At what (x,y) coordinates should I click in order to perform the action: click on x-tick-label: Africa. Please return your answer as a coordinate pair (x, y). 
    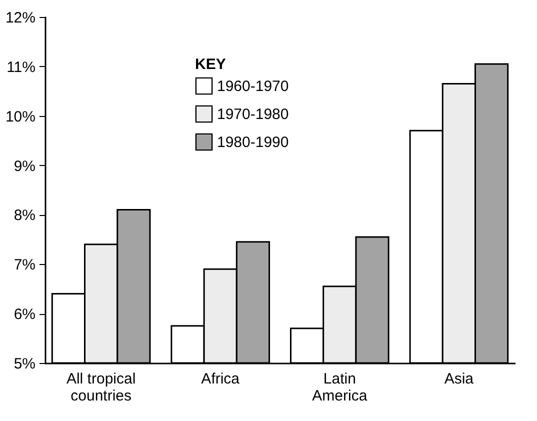
    Looking at the image, I should click on (220, 379).